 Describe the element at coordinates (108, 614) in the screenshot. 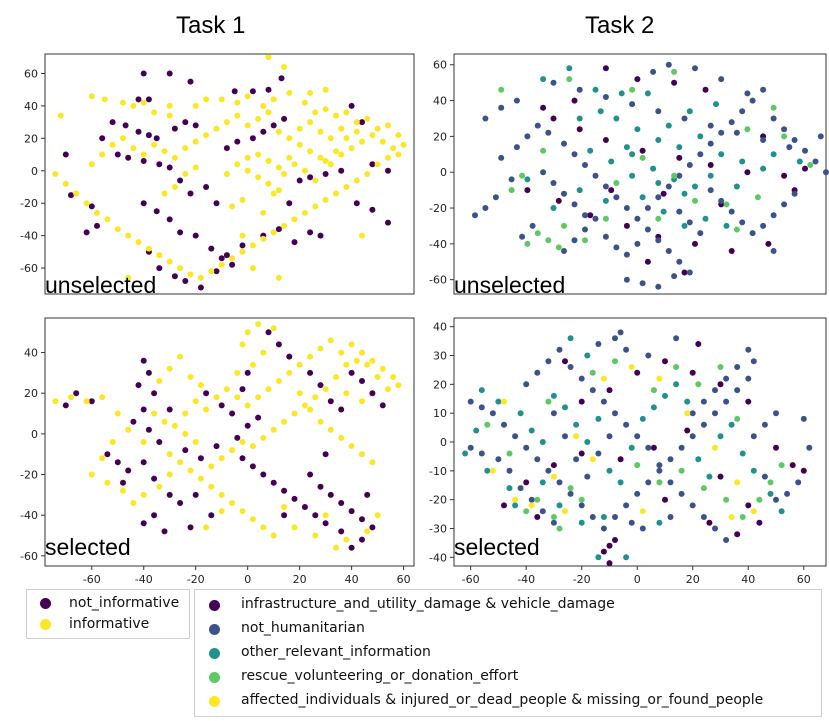

I see `legend-task1: not_informative informative` at that location.